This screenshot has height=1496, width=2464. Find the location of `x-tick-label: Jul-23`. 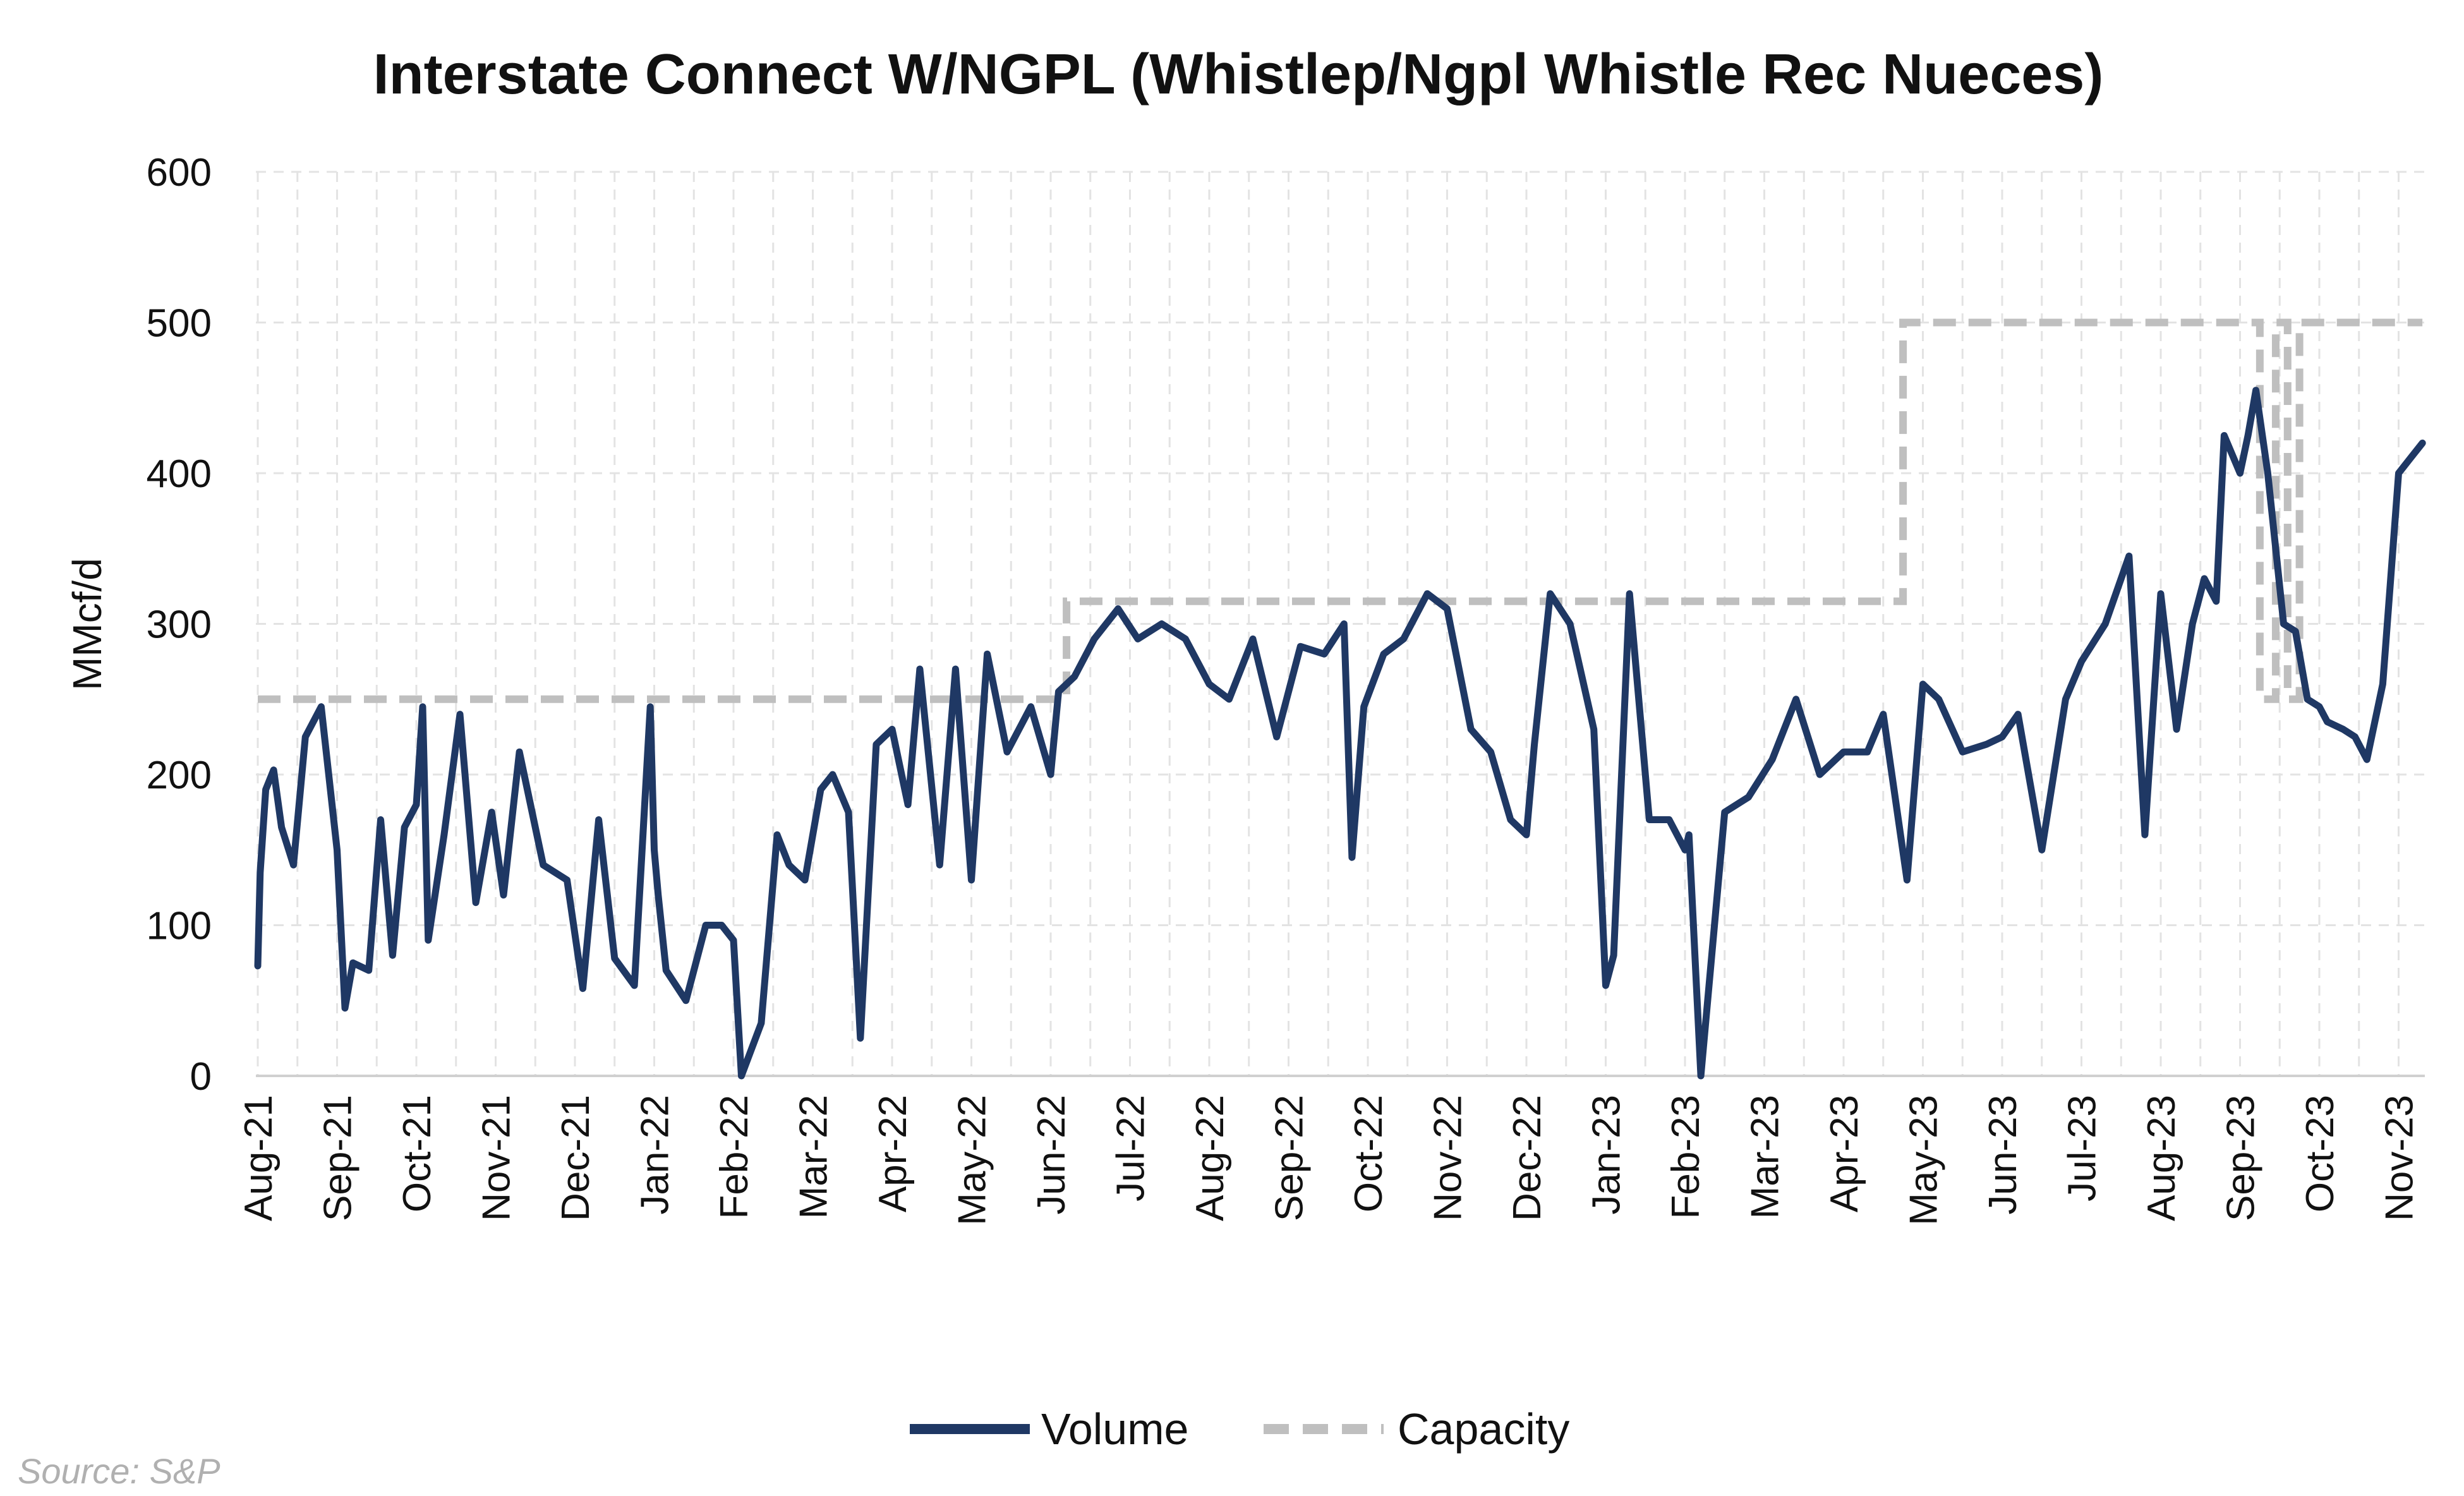

x-tick-label: Jul-23 is located at coordinates (2083, 1148).